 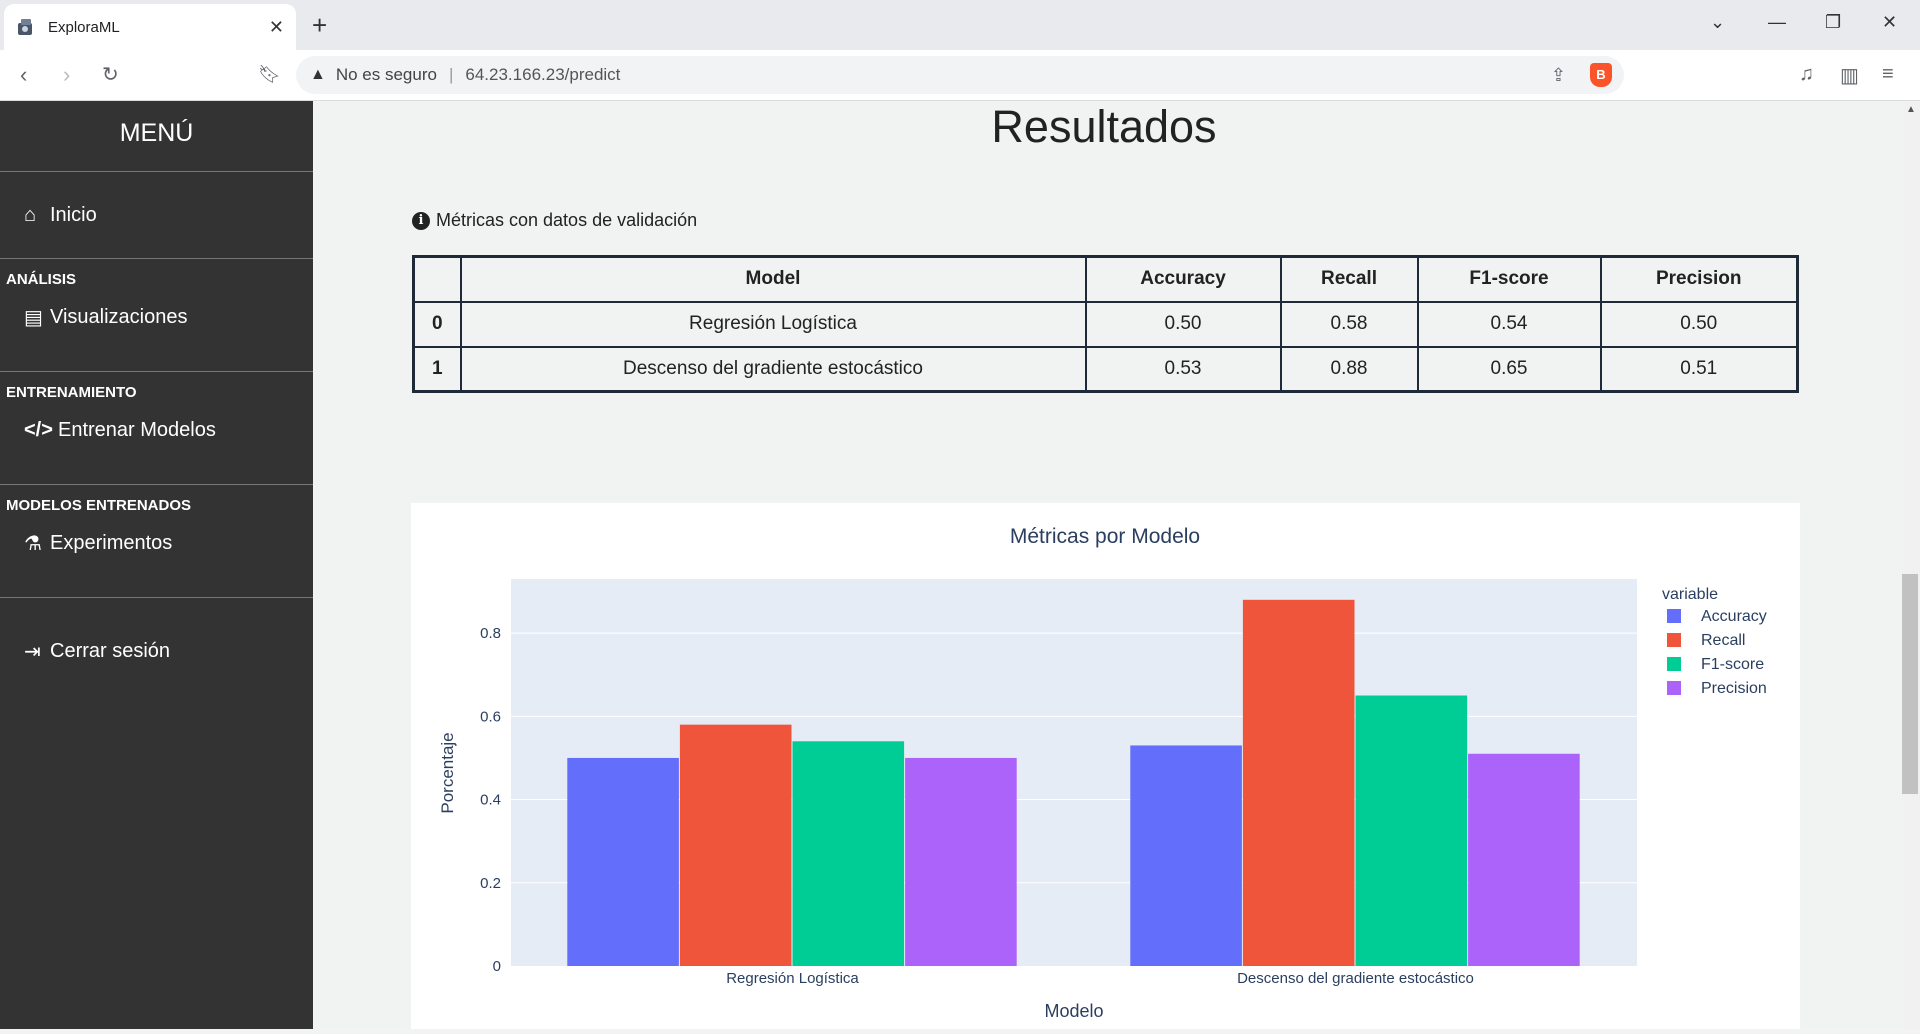 I want to click on window-close-icon: ✕, so click(x=1890, y=22).